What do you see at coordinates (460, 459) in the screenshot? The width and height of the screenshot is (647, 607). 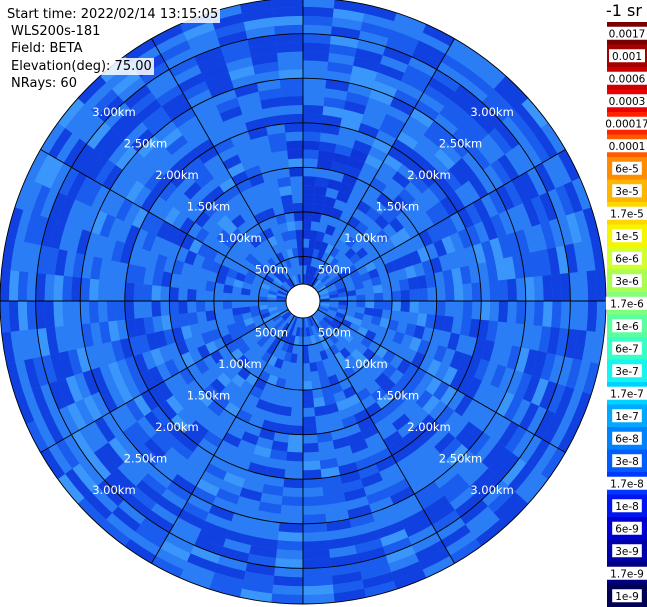 I see `ring-label: 2.50km` at bounding box center [460, 459].